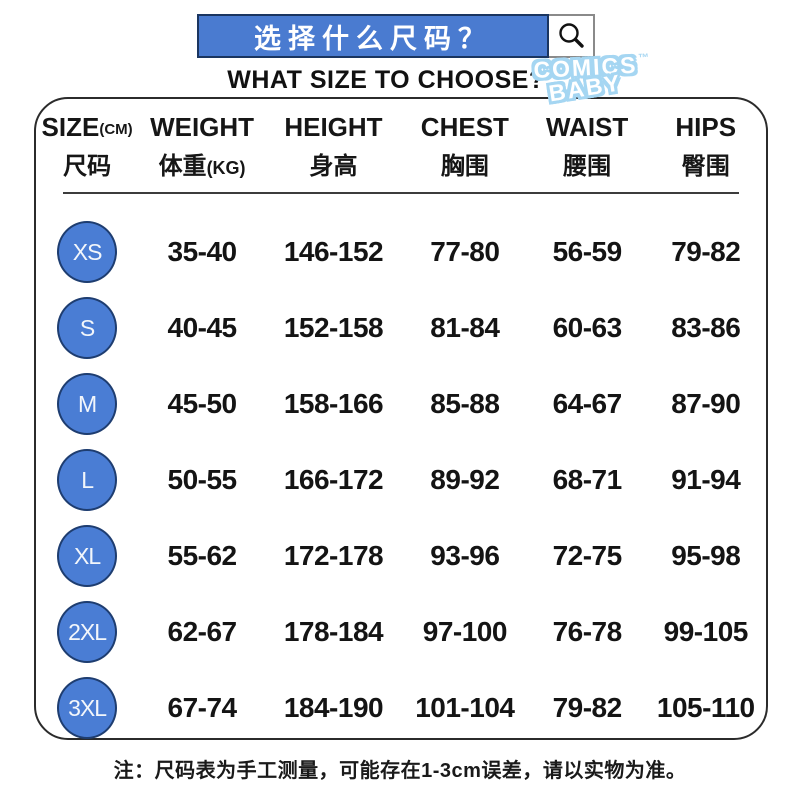 This screenshot has width=800, height=800. Describe the element at coordinates (465, 403) in the screenshot. I see `chest-value: 85-88` at that location.